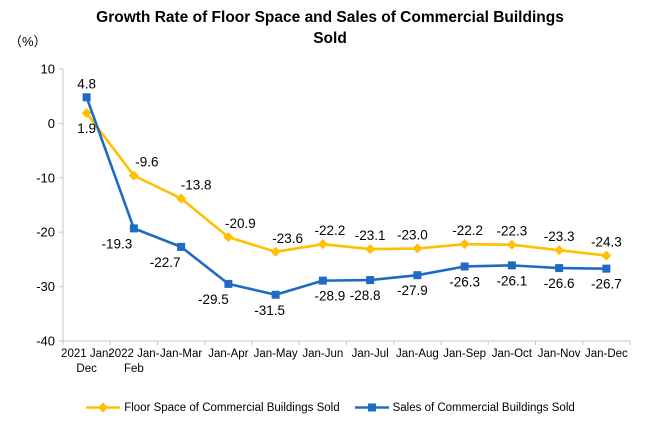  I want to click on data-label: -26.7, so click(606, 284).